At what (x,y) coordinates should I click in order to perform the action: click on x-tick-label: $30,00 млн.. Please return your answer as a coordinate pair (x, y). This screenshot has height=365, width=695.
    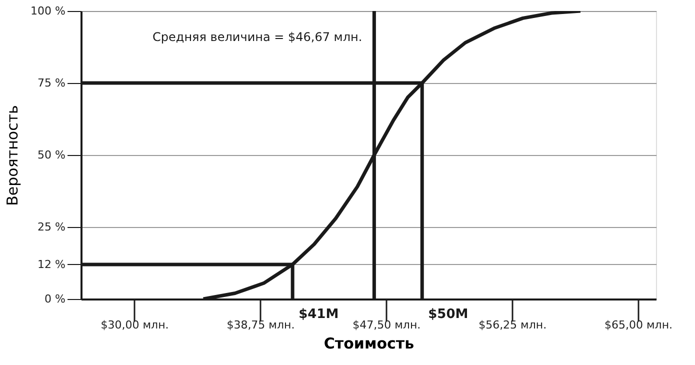
    Looking at the image, I should click on (134, 325).